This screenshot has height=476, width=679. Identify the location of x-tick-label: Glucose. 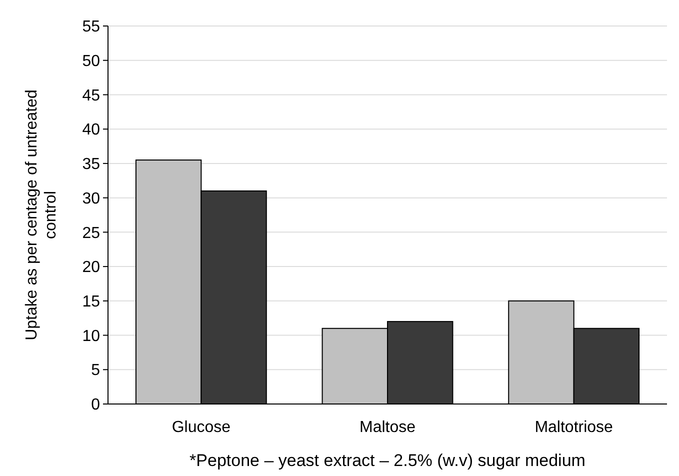
(201, 427).